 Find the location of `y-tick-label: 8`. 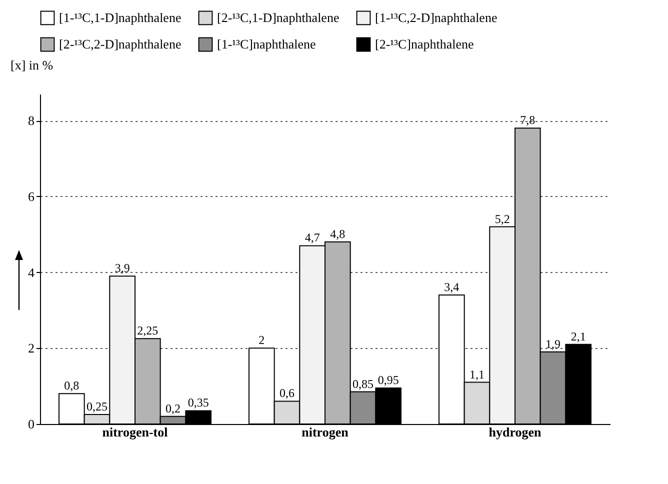

y-tick-label: 8 is located at coordinates (31, 120).